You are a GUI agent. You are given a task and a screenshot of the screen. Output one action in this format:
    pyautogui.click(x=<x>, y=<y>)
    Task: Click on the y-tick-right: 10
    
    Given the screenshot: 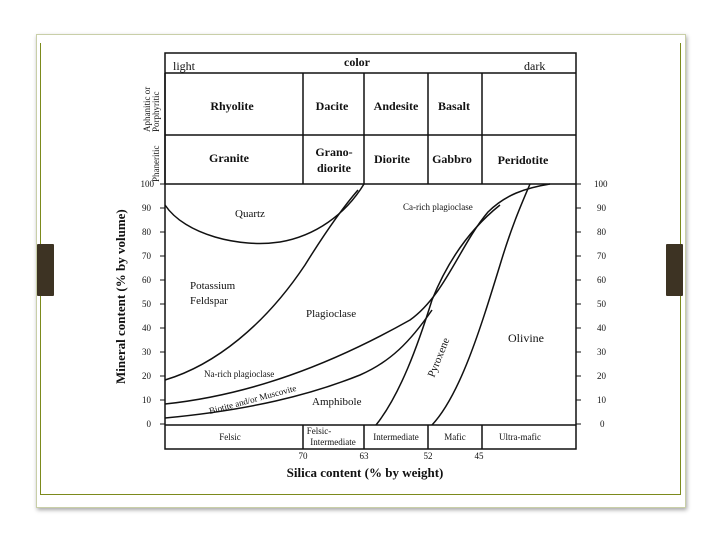 What is the action you would take?
    pyautogui.click(x=602, y=400)
    